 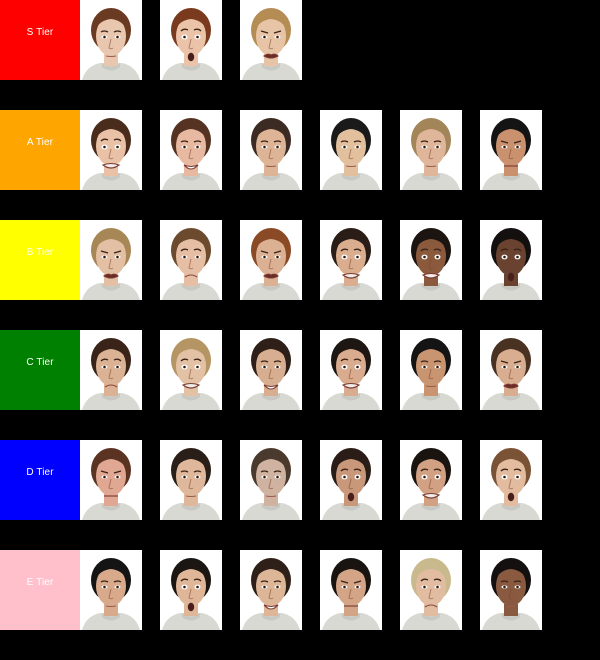 I want to click on tier-row: C Tier, so click(x=300, y=370).